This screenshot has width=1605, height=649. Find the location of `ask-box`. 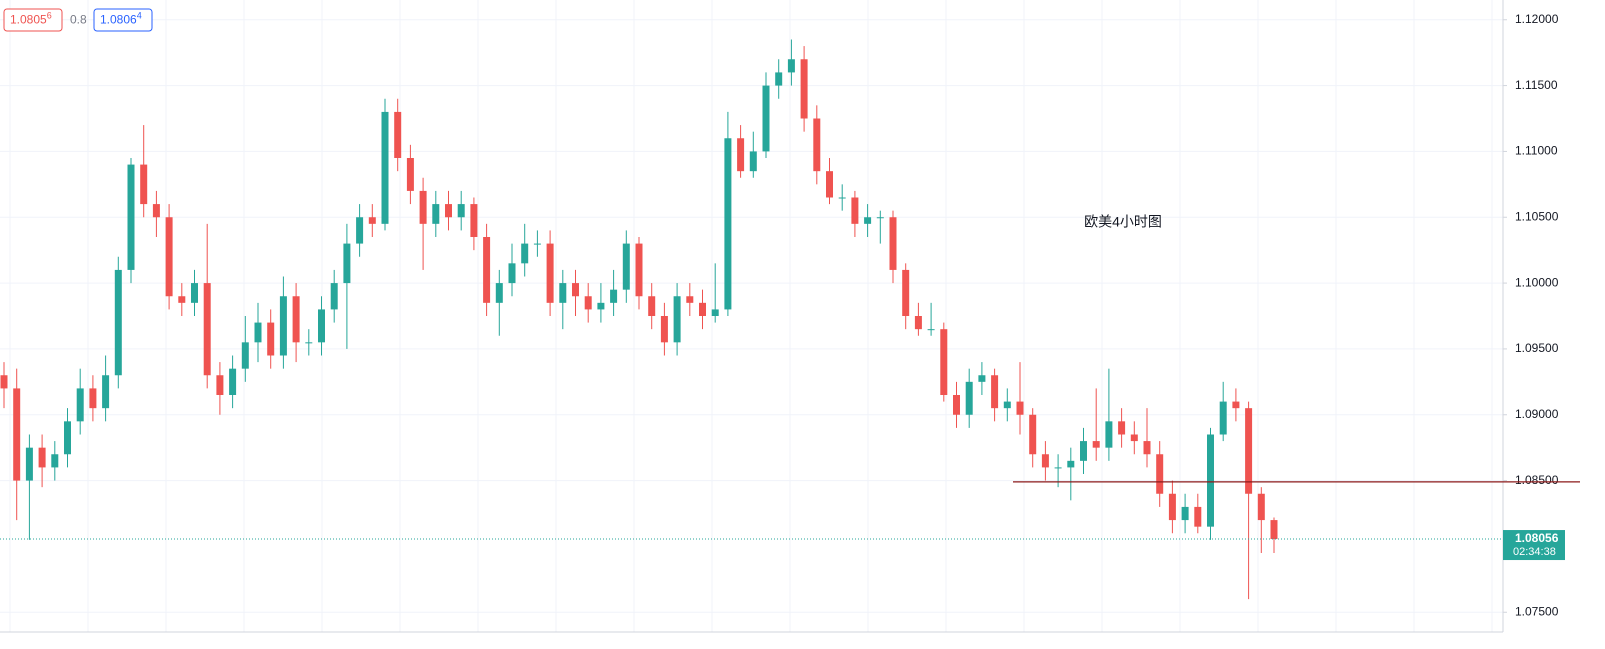

ask-box is located at coordinates (123, 20).